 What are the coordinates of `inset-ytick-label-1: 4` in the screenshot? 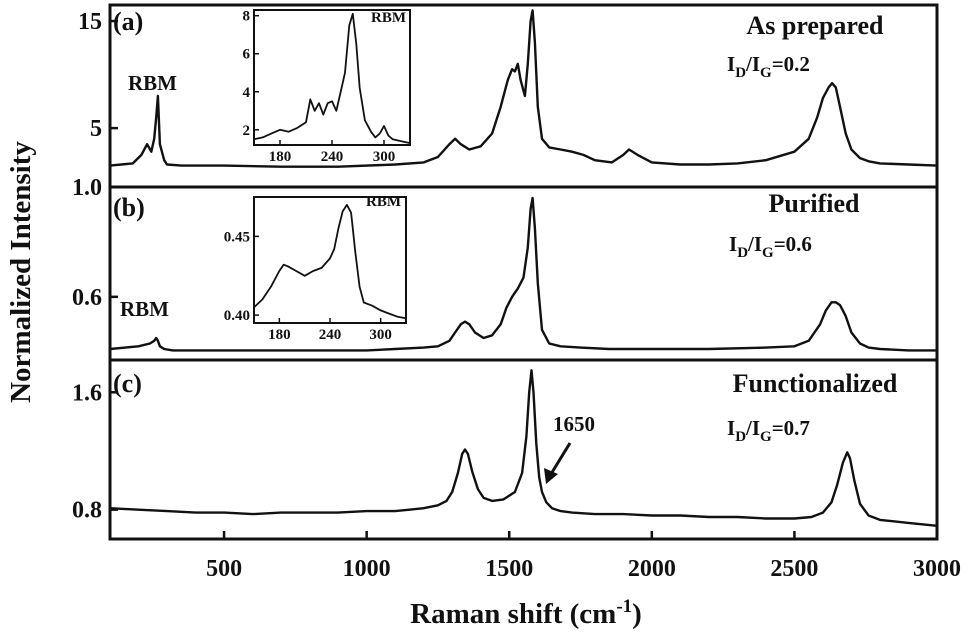 It's located at (247, 93).